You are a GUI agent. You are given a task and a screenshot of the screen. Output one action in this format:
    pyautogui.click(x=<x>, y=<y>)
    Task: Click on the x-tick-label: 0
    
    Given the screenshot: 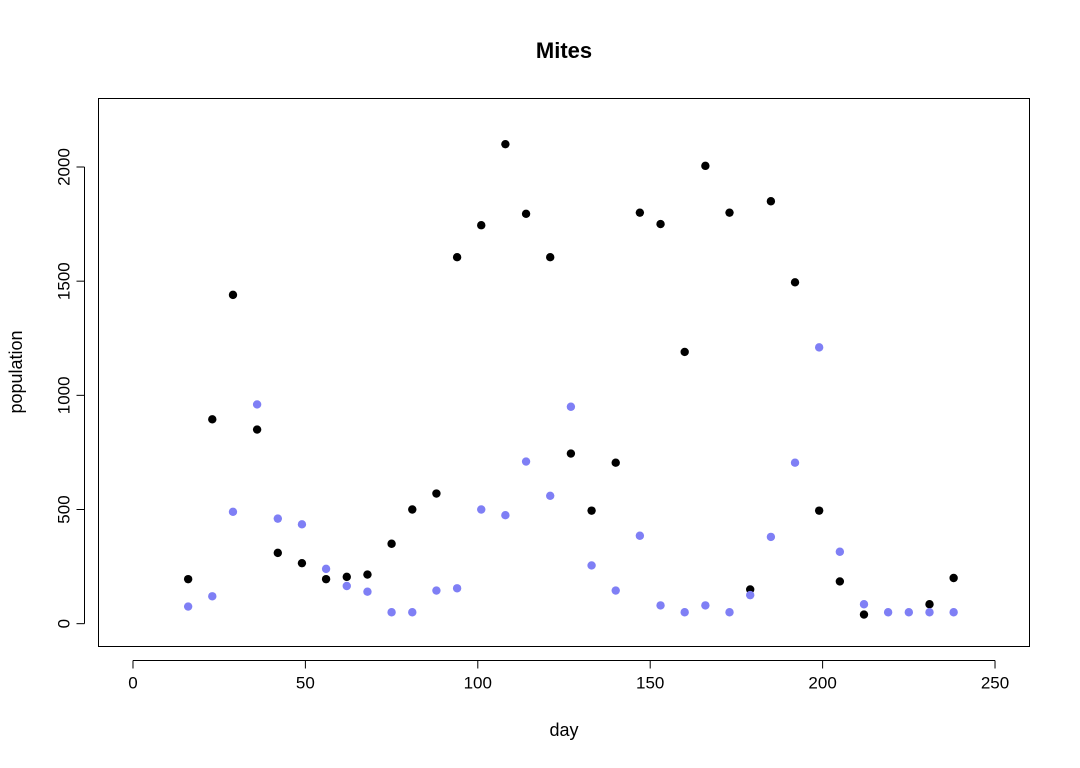 What is the action you would take?
    pyautogui.click(x=132, y=683)
    